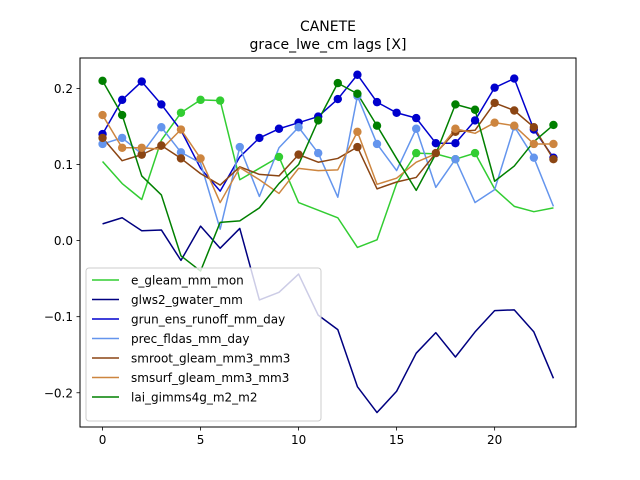  What do you see at coordinates (103, 440) in the screenshot?
I see `x-tick-label: 0` at bounding box center [103, 440].